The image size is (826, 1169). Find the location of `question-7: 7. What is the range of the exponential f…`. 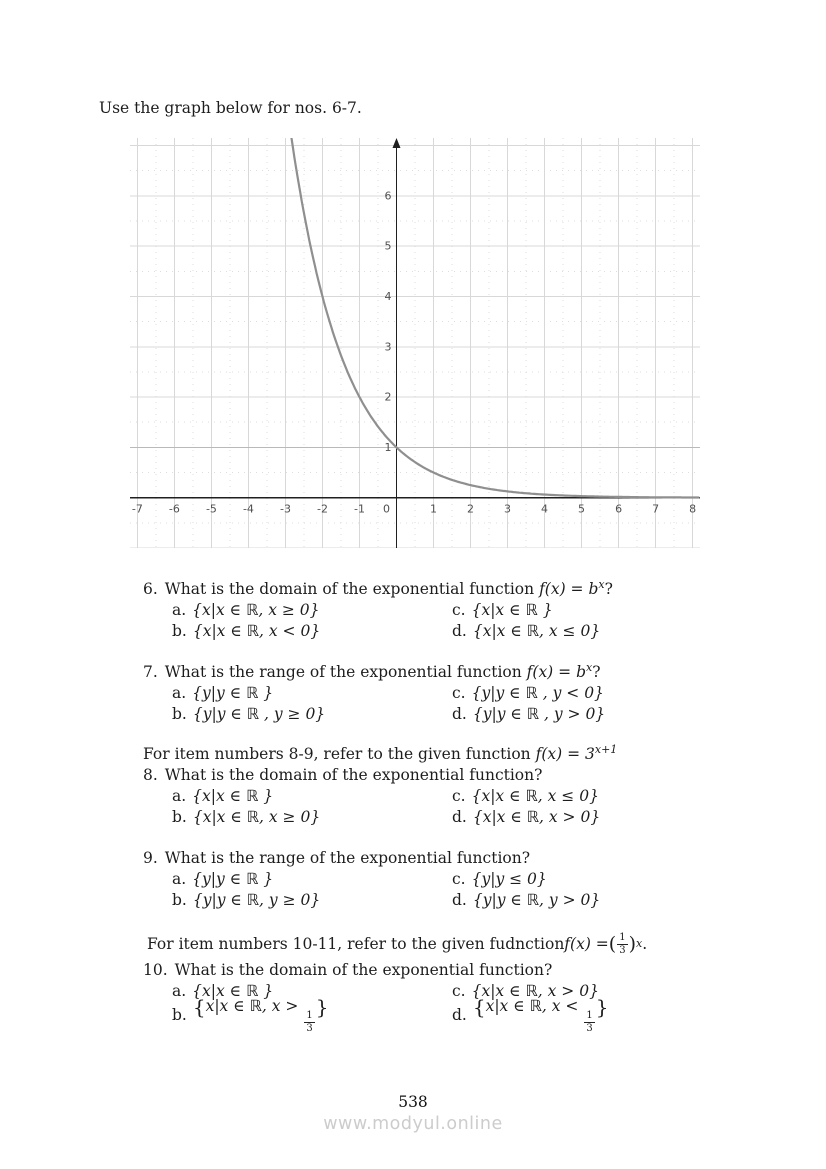

question-7: 7. What is the range of the exponential f… is located at coordinates (448, 693).